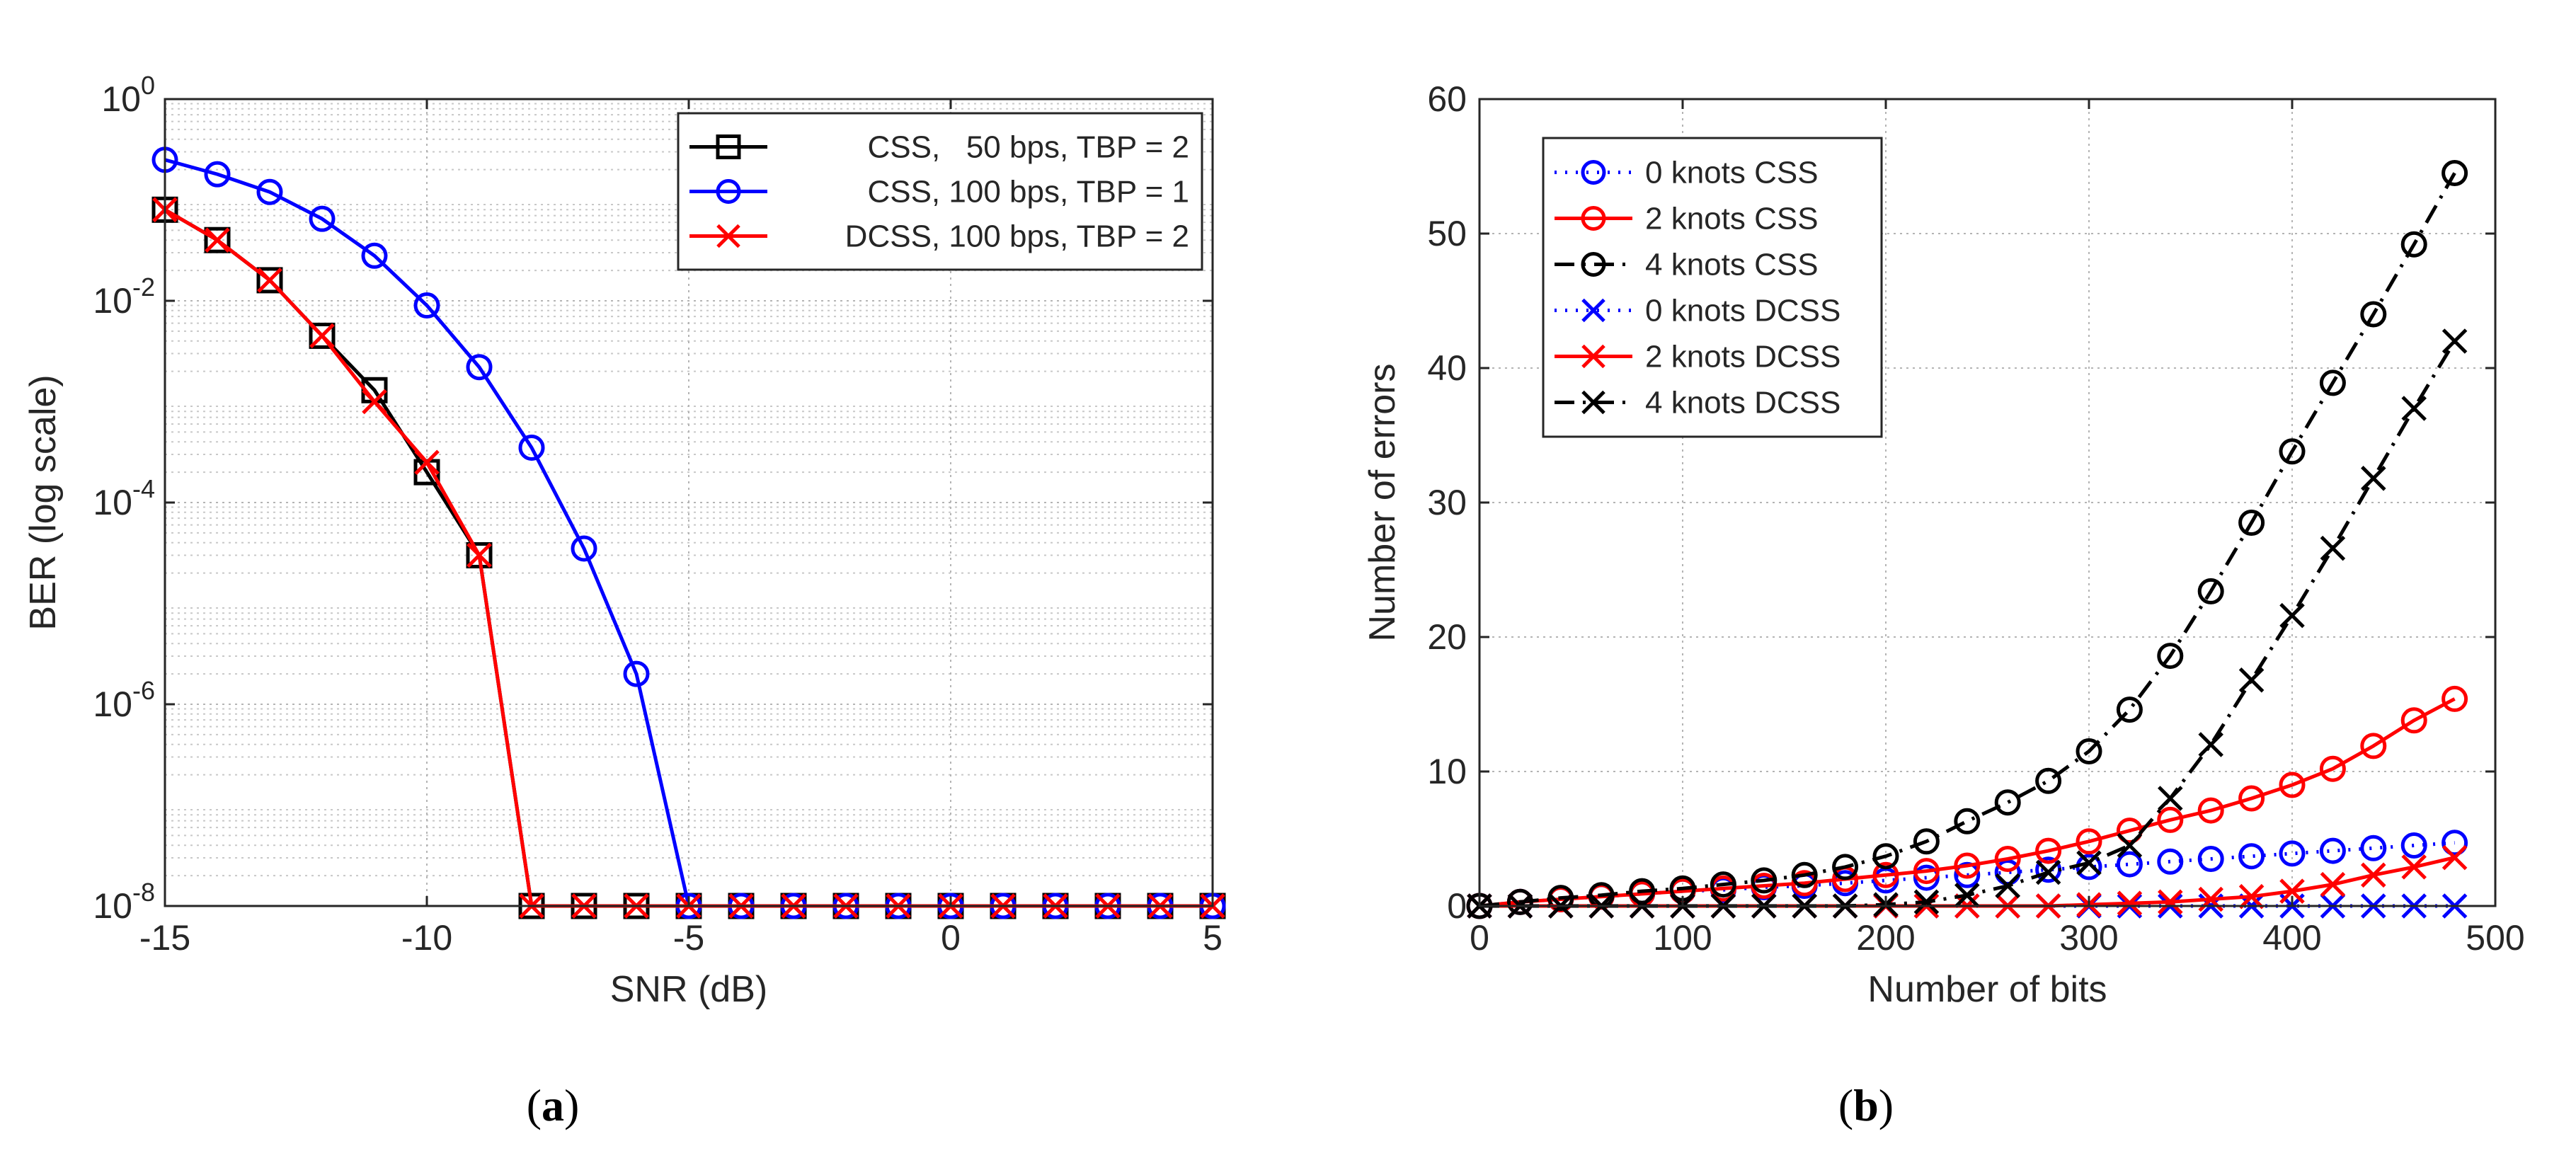  What do you see at coordinates (426, 938) in the screenshot?
I see `x-tick-label: -10` at bounding box center [426, 938].